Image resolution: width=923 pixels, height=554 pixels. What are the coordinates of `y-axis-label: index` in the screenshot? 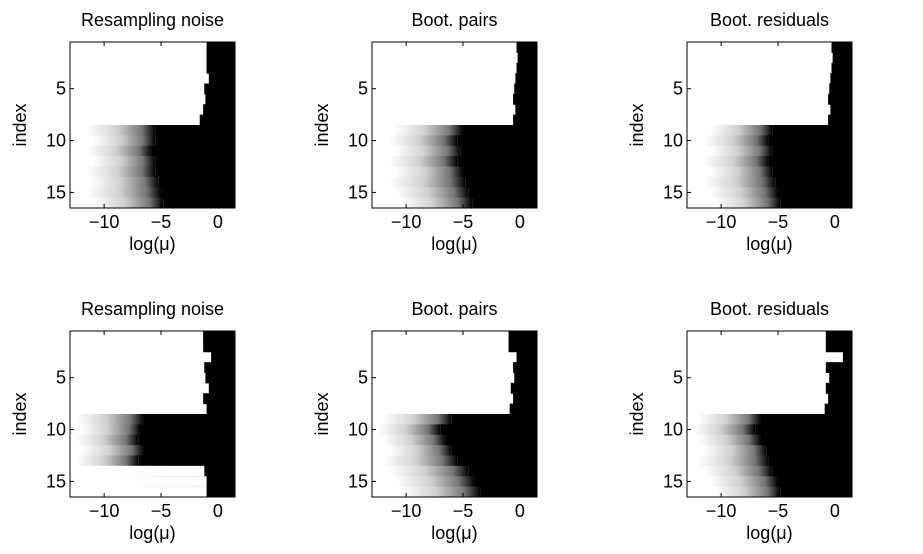 It's located at (20, 124).